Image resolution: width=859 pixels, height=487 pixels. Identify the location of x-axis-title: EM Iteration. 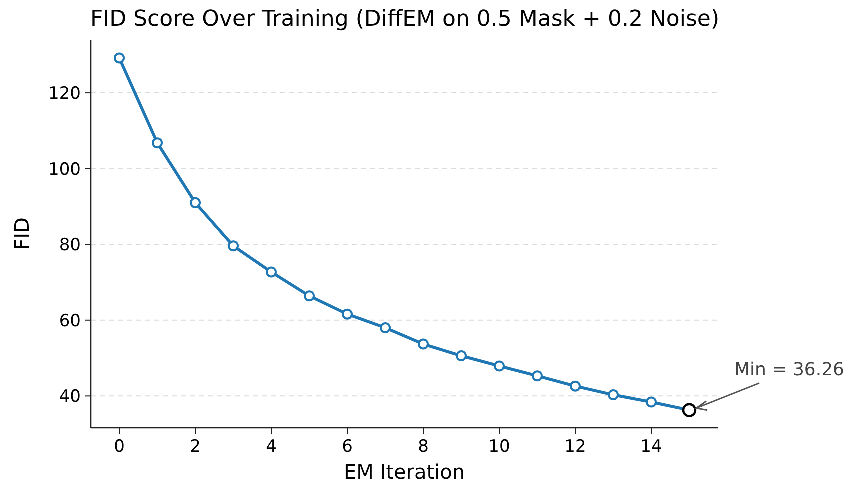
(405, 472).